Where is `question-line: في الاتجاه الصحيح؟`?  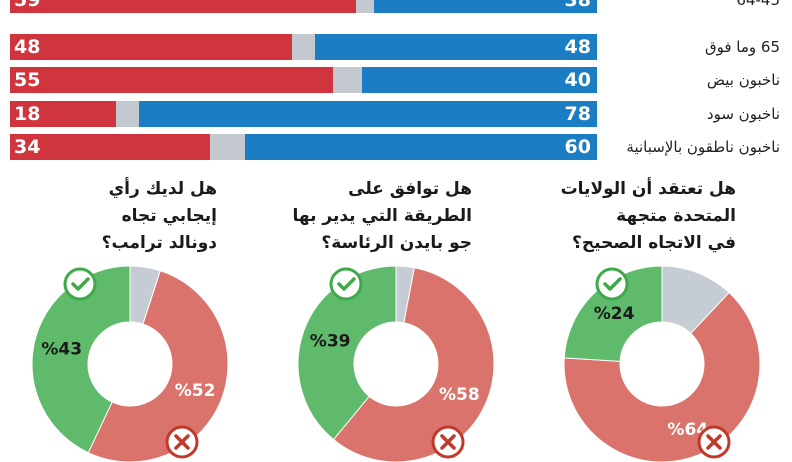 question-line: في الاتجاه الصحيح؟ is located at coordinates (654, 243).